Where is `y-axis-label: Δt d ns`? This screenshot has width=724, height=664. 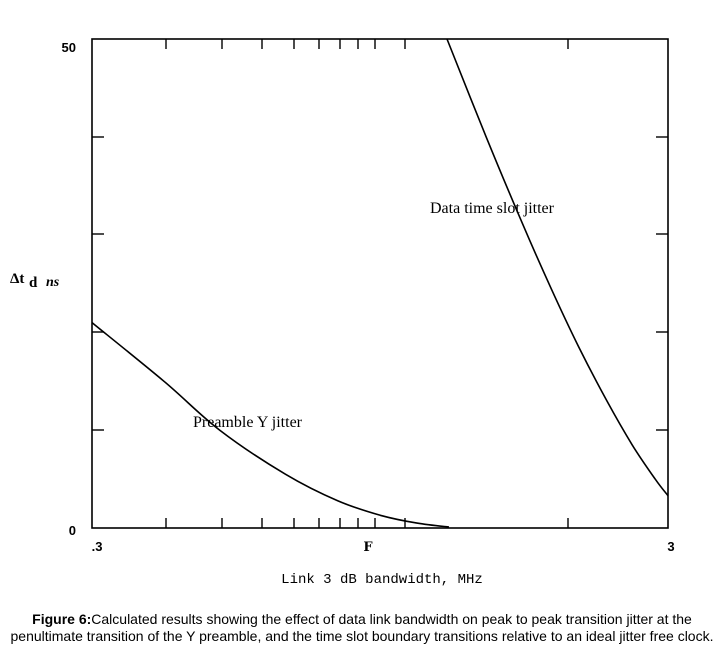
y-axis-label: Δt d ns is located at coordinates (35, 281).